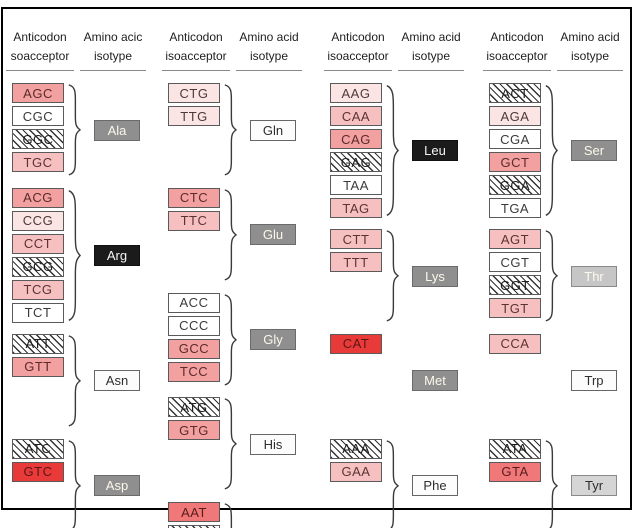 Image resolution: width=638 pixels, height=528 pixels. Describe the element at coordinates (243, 444) in the screenshot. I see `isoacceptor-group: ATG GTG His` at that location.